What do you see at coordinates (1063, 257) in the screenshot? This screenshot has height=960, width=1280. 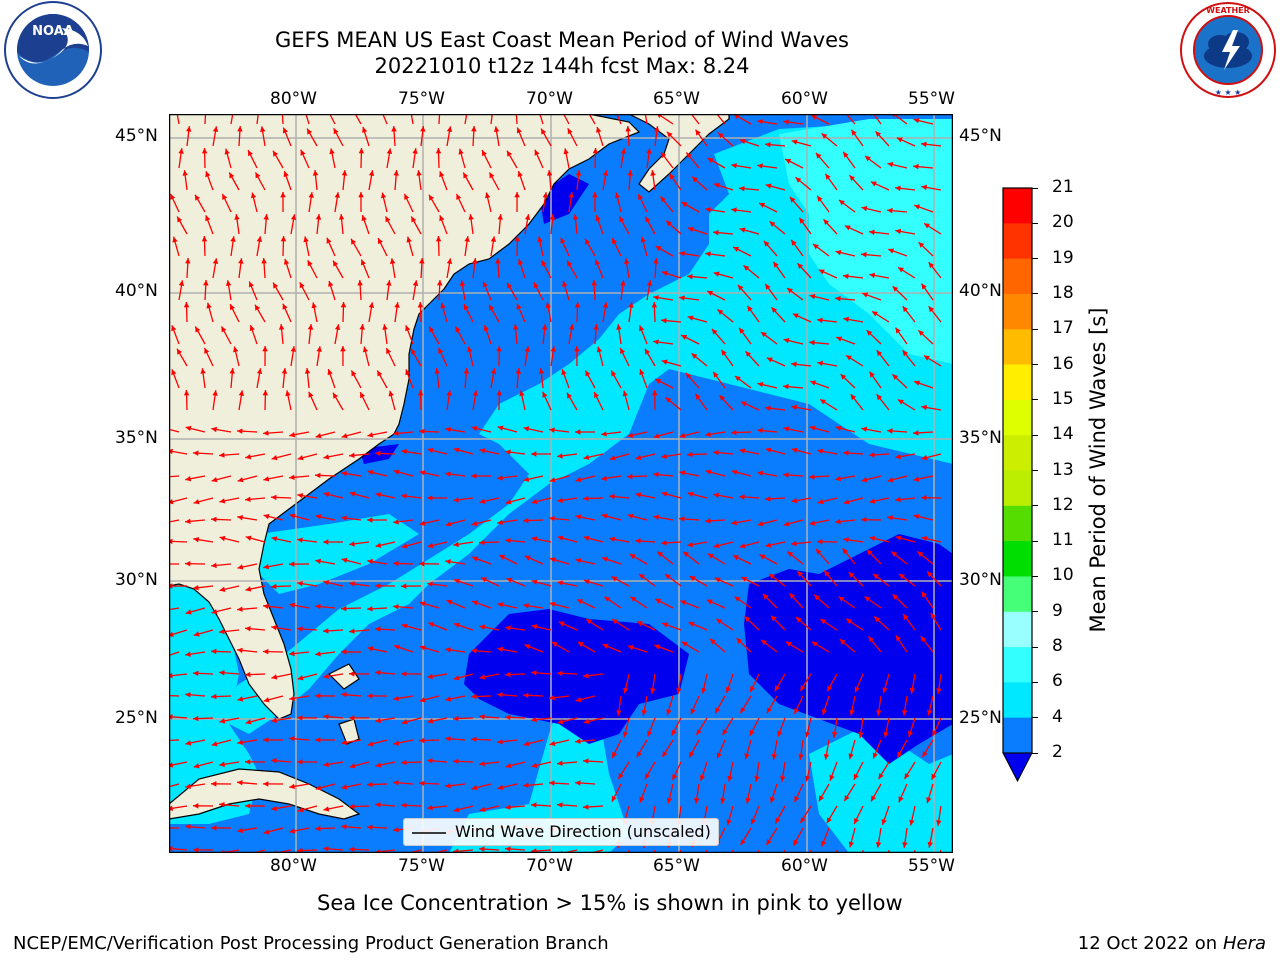 I see `colorbar-tick-label: 19` at bounding box center [1063, 257].